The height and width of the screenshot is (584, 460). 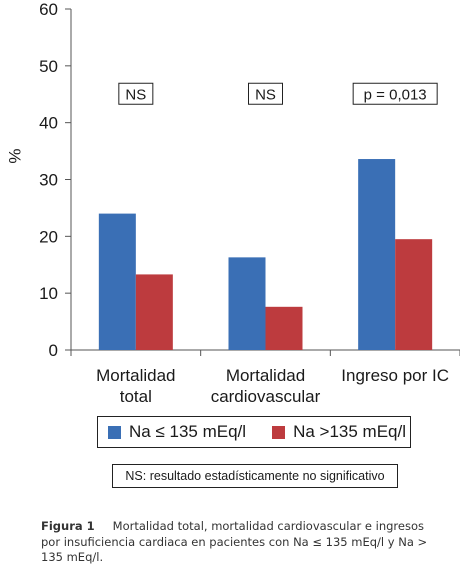 I want to click on y-tick-label: 20, so click(x=48, y=236).